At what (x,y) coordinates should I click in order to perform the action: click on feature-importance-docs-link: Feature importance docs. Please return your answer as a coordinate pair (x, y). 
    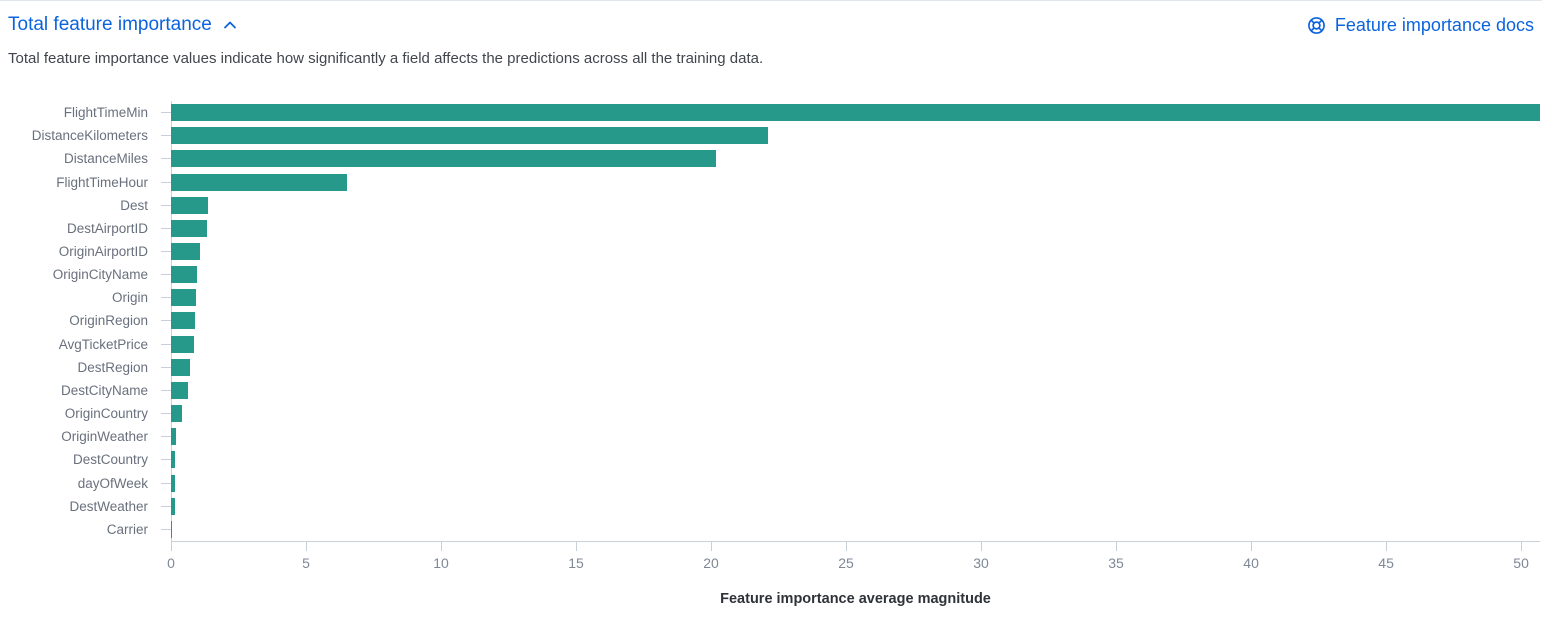
    Looking at the image, I should click on (1420, 25).